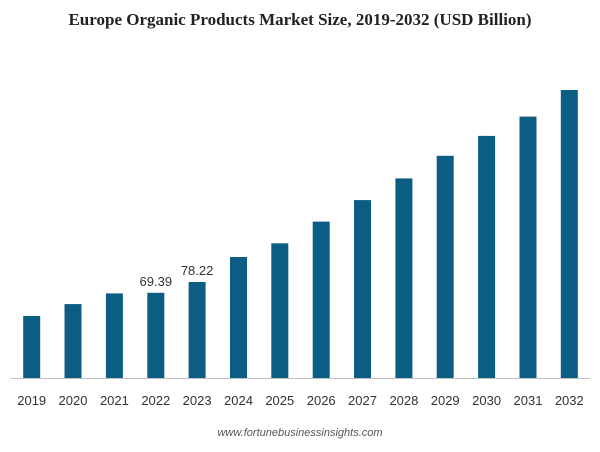  I want to click on x-tick-label: 2021, so click(114, 400).